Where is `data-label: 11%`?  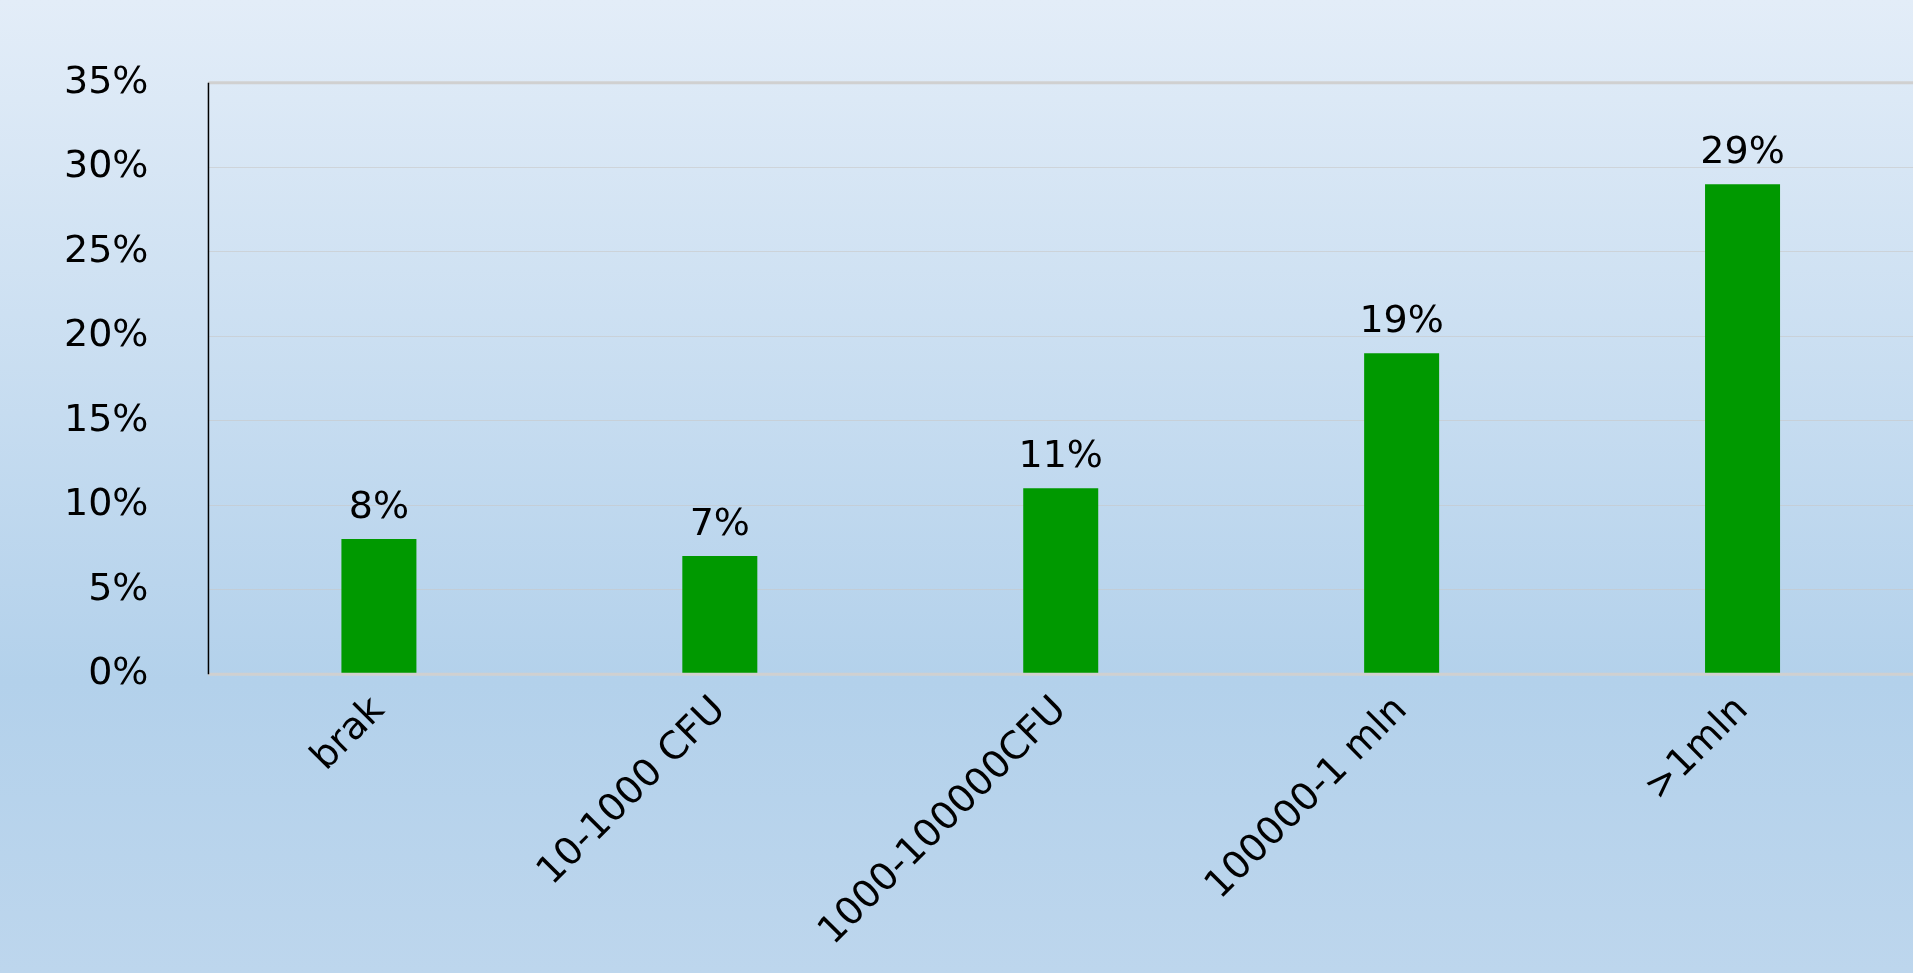 data-label: 11% is located at coordinates (1060, 454).